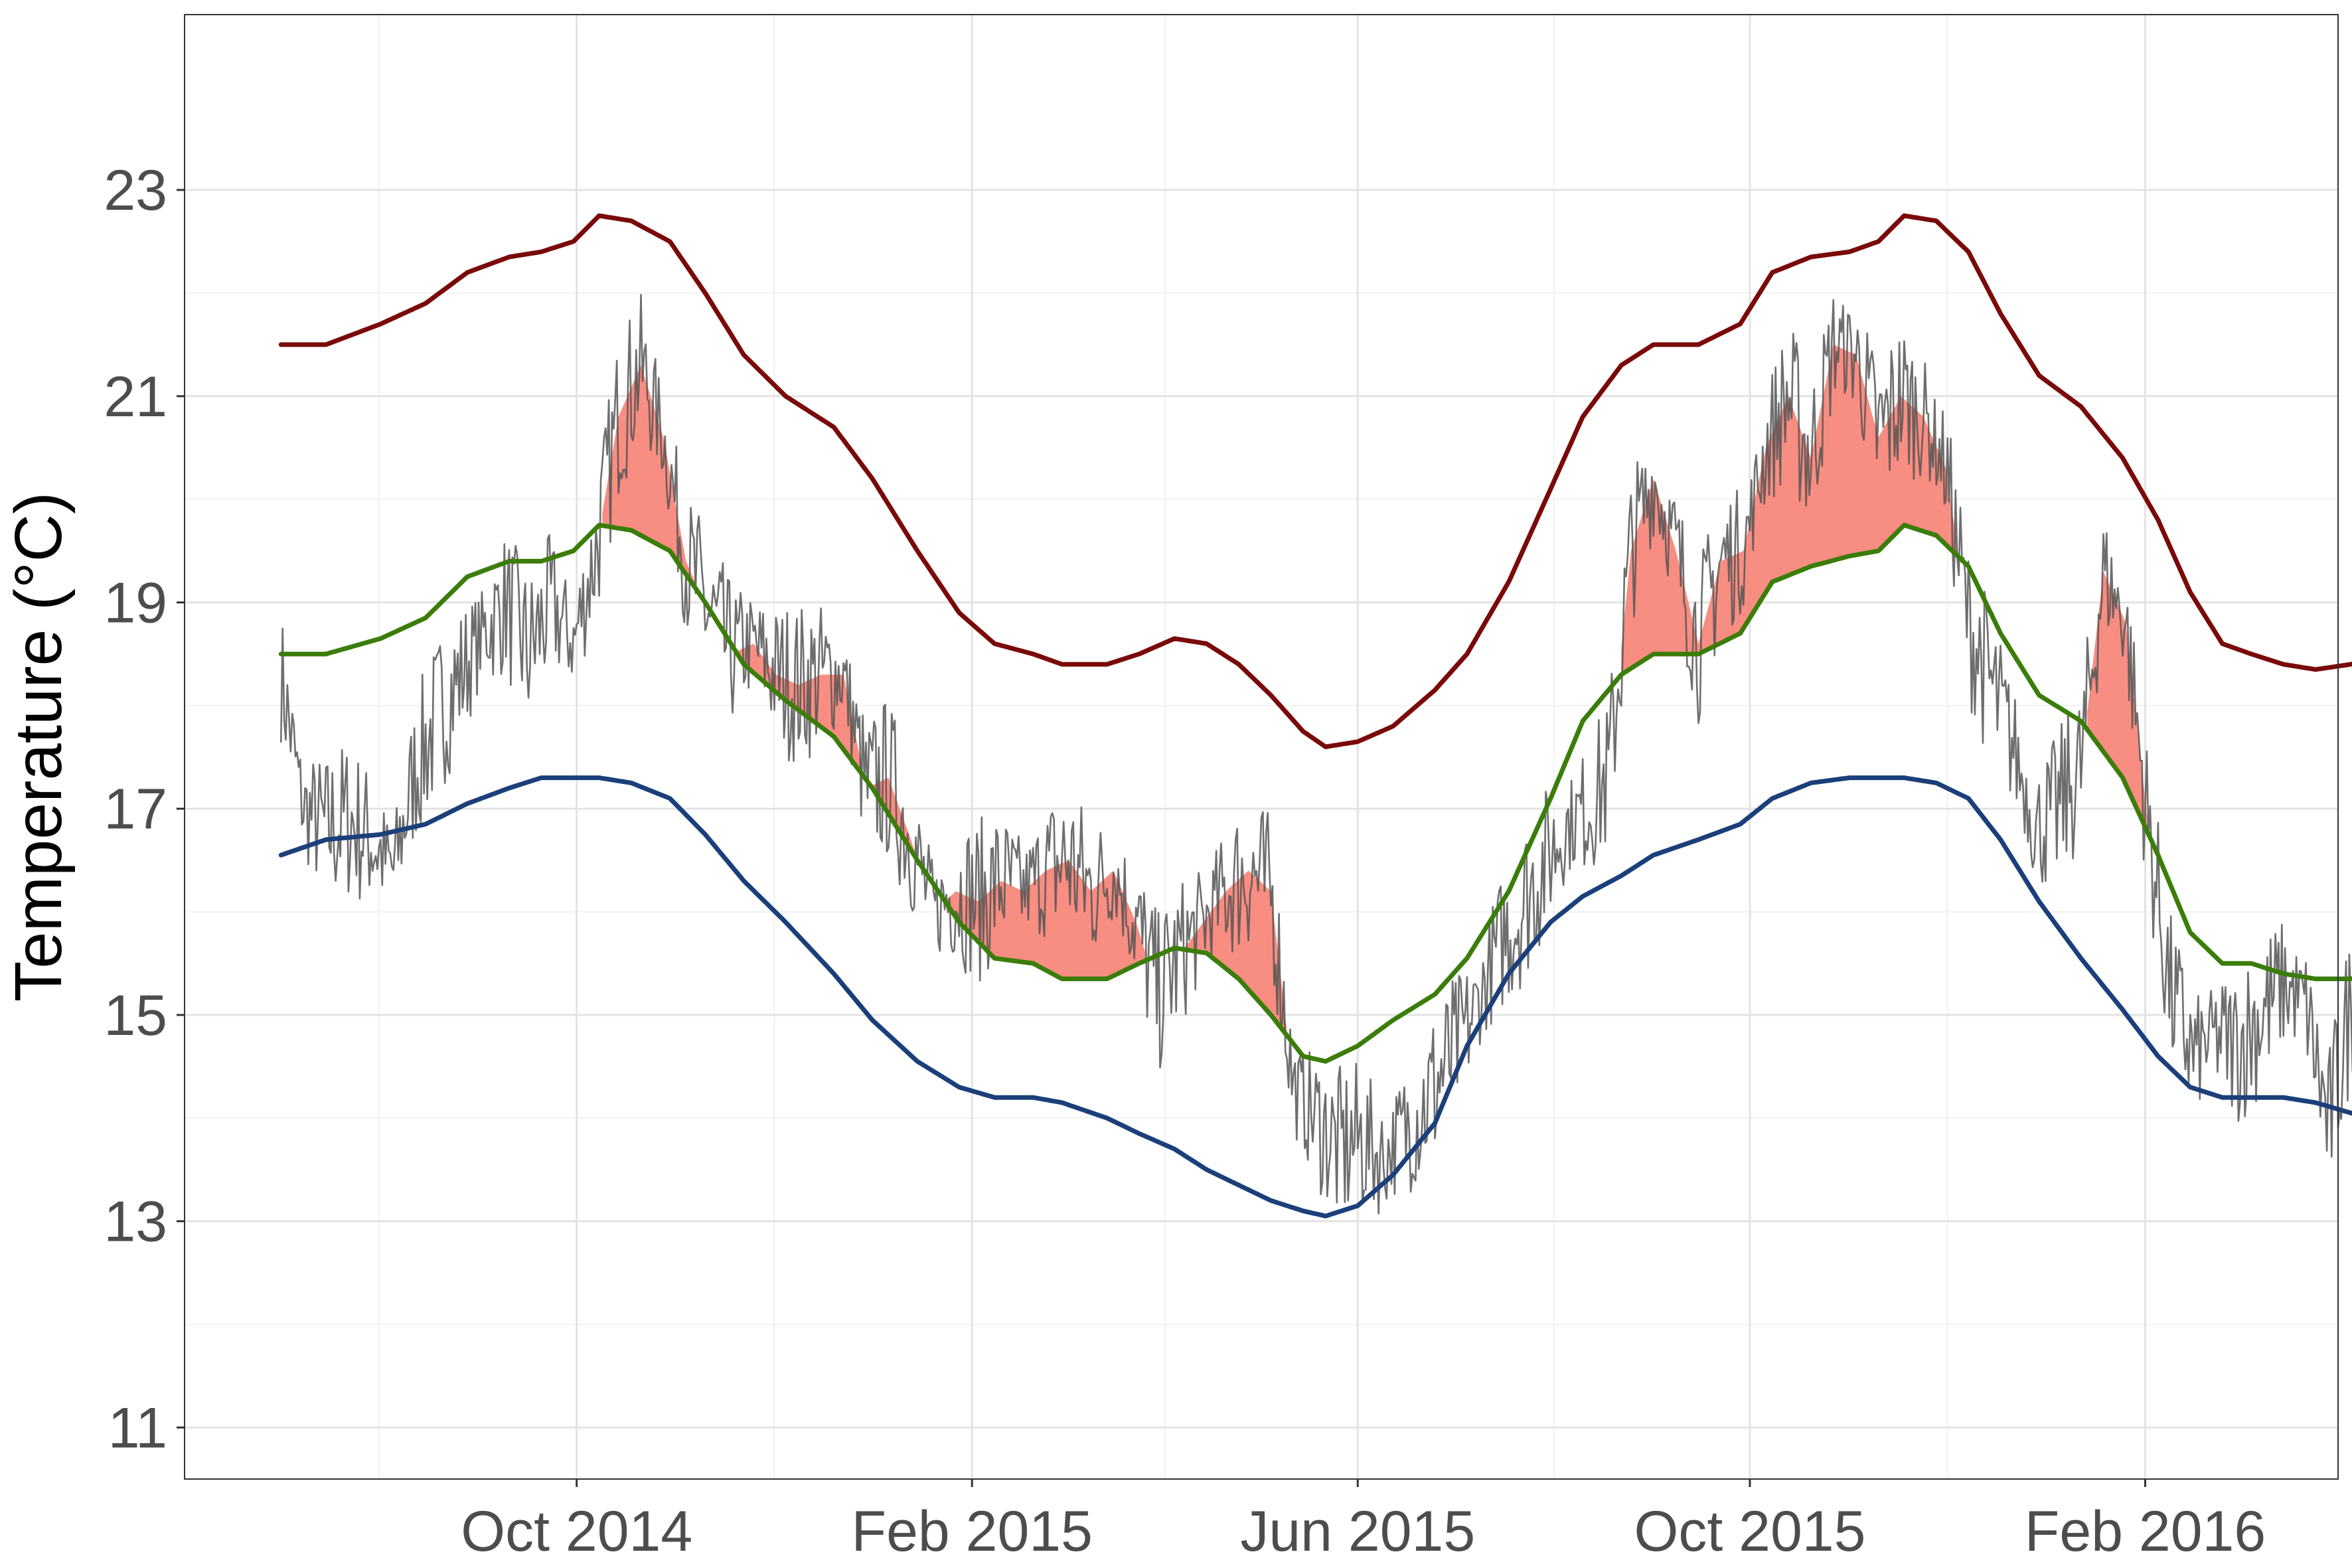 The image size is (2352, 1568). Describe the element at coordinates (136, 191) in the screenshot. I see `y-tick-label: 23` at that location.